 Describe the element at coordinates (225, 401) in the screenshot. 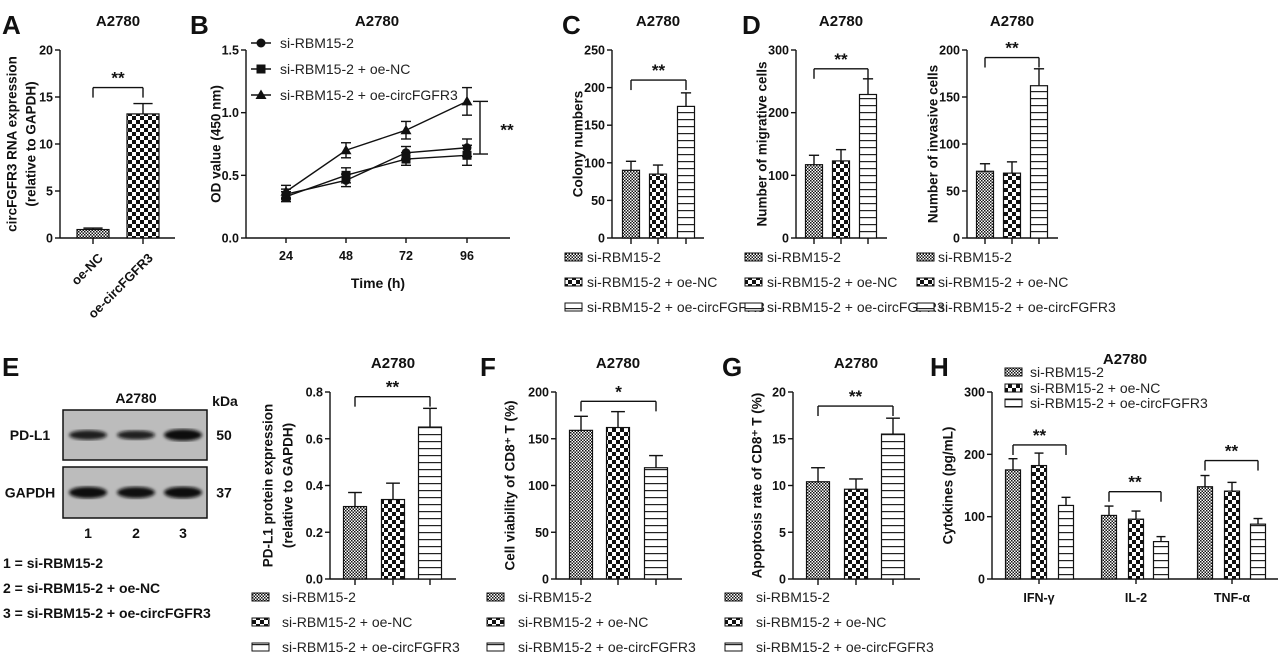

I see `kda-label: kDa` at that location.